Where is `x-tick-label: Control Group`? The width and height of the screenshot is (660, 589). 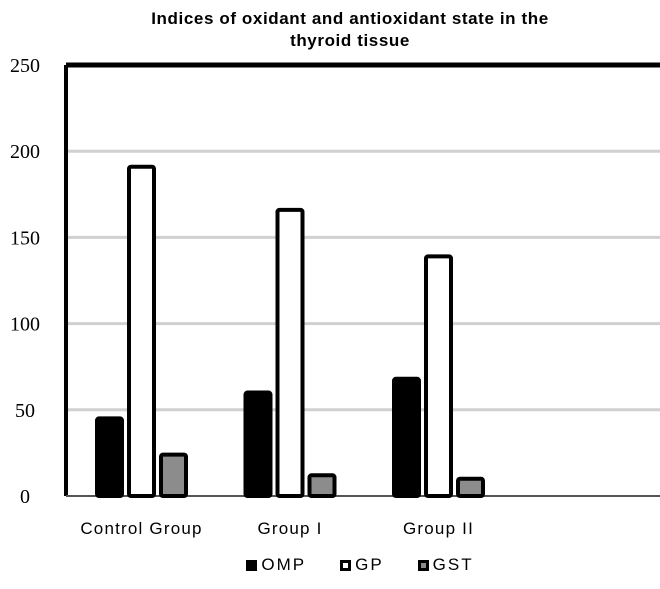 x-tick-label: Control Group is located at coordinates (141, 528).